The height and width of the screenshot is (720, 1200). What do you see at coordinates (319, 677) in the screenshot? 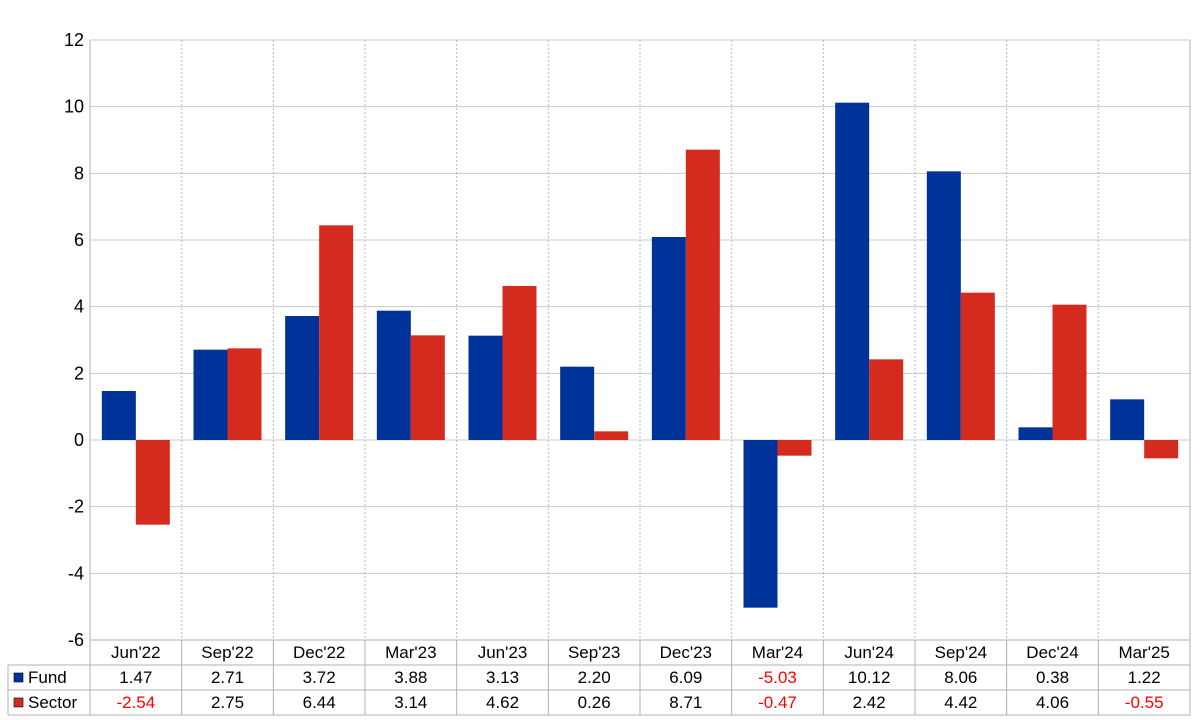
I see `data-label-fund: 3.72` at bounding box center [319, 677].